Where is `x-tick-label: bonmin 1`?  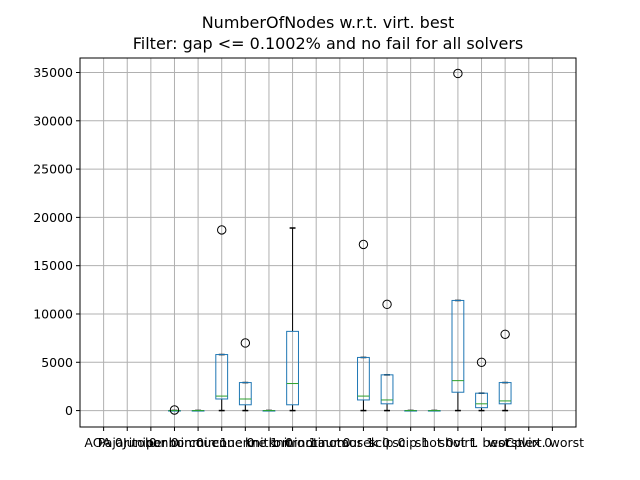 x-tick-label: bonmin 1 is located at coordinates (198, 442).